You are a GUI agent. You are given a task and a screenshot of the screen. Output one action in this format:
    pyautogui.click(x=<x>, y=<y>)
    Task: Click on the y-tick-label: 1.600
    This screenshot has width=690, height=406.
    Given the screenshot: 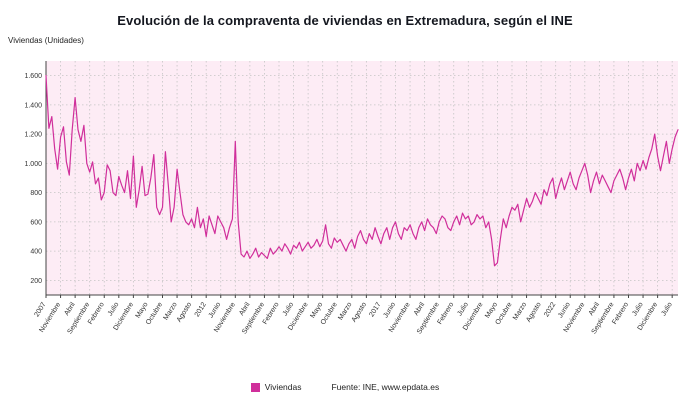 What is the action you would take?
    pyautogui.click(x=33, y=76)
    